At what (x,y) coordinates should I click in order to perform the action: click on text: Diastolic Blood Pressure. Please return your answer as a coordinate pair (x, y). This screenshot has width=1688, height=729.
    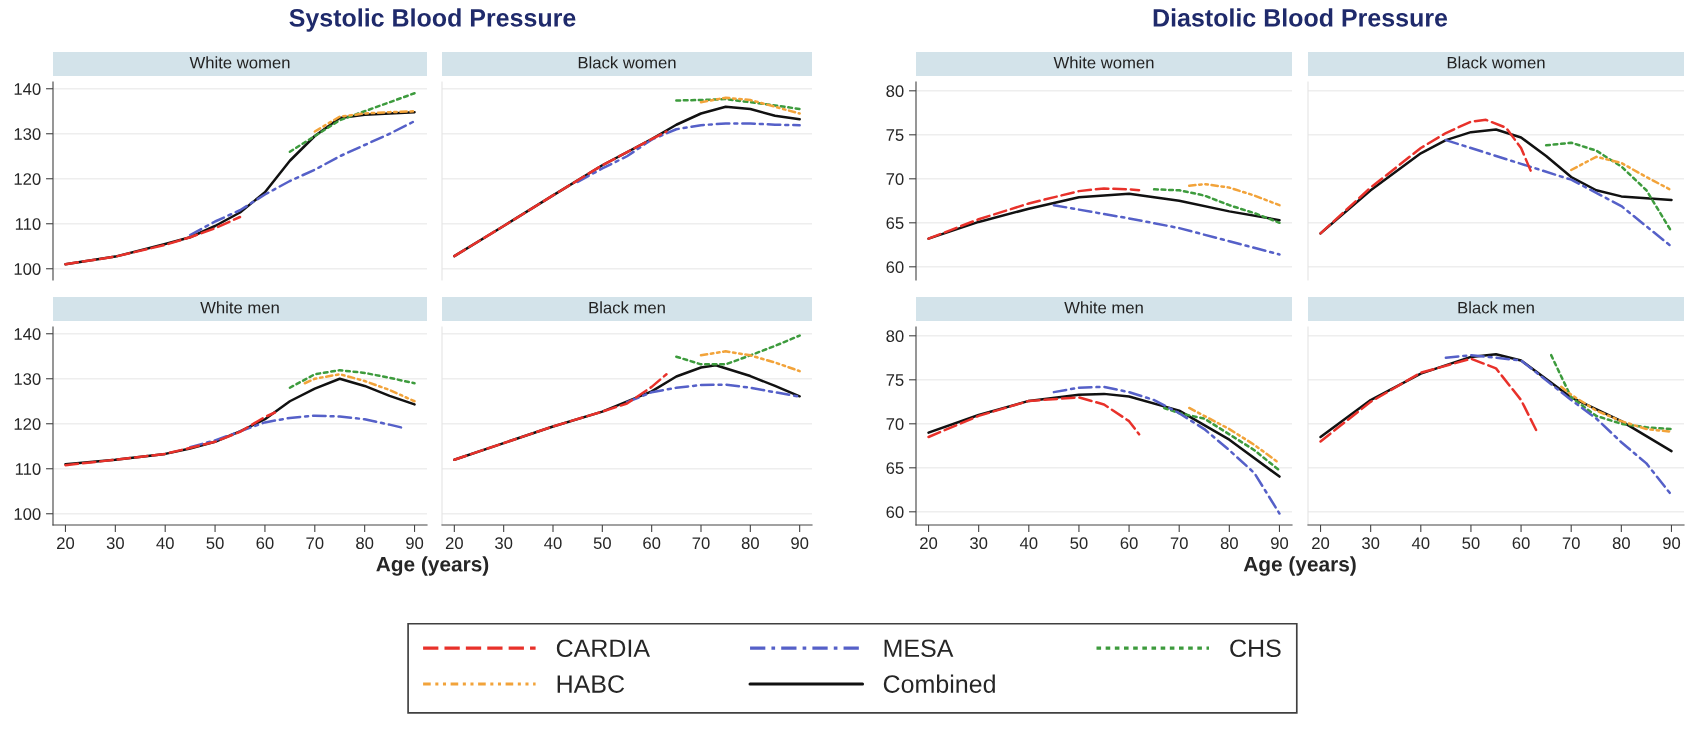
    Looking at the image, I should click on (1300, 17).